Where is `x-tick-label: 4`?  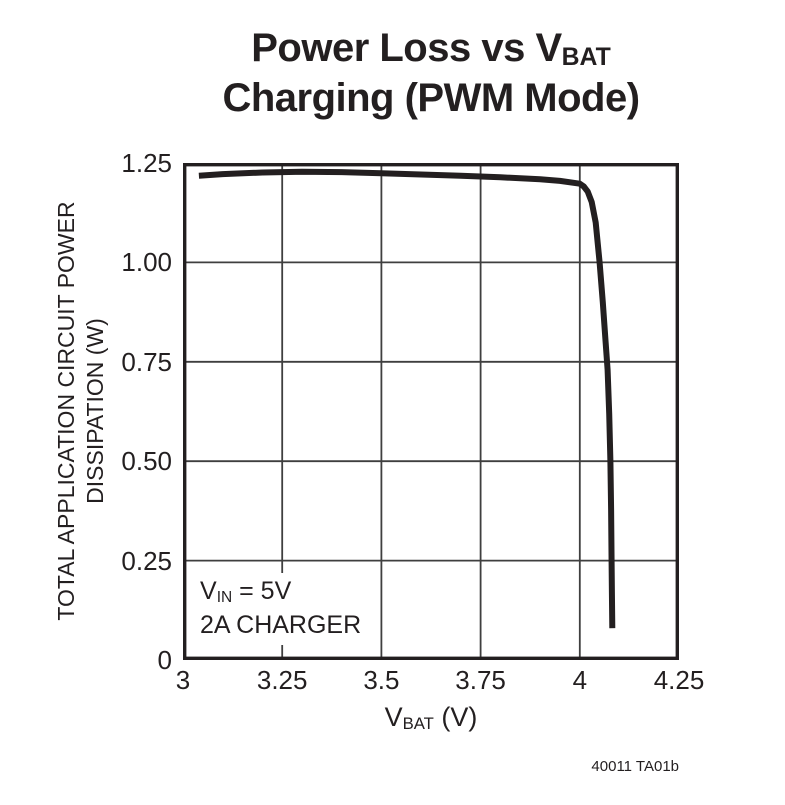 x-tick-label: 4 is located at coordinates (580, 680).